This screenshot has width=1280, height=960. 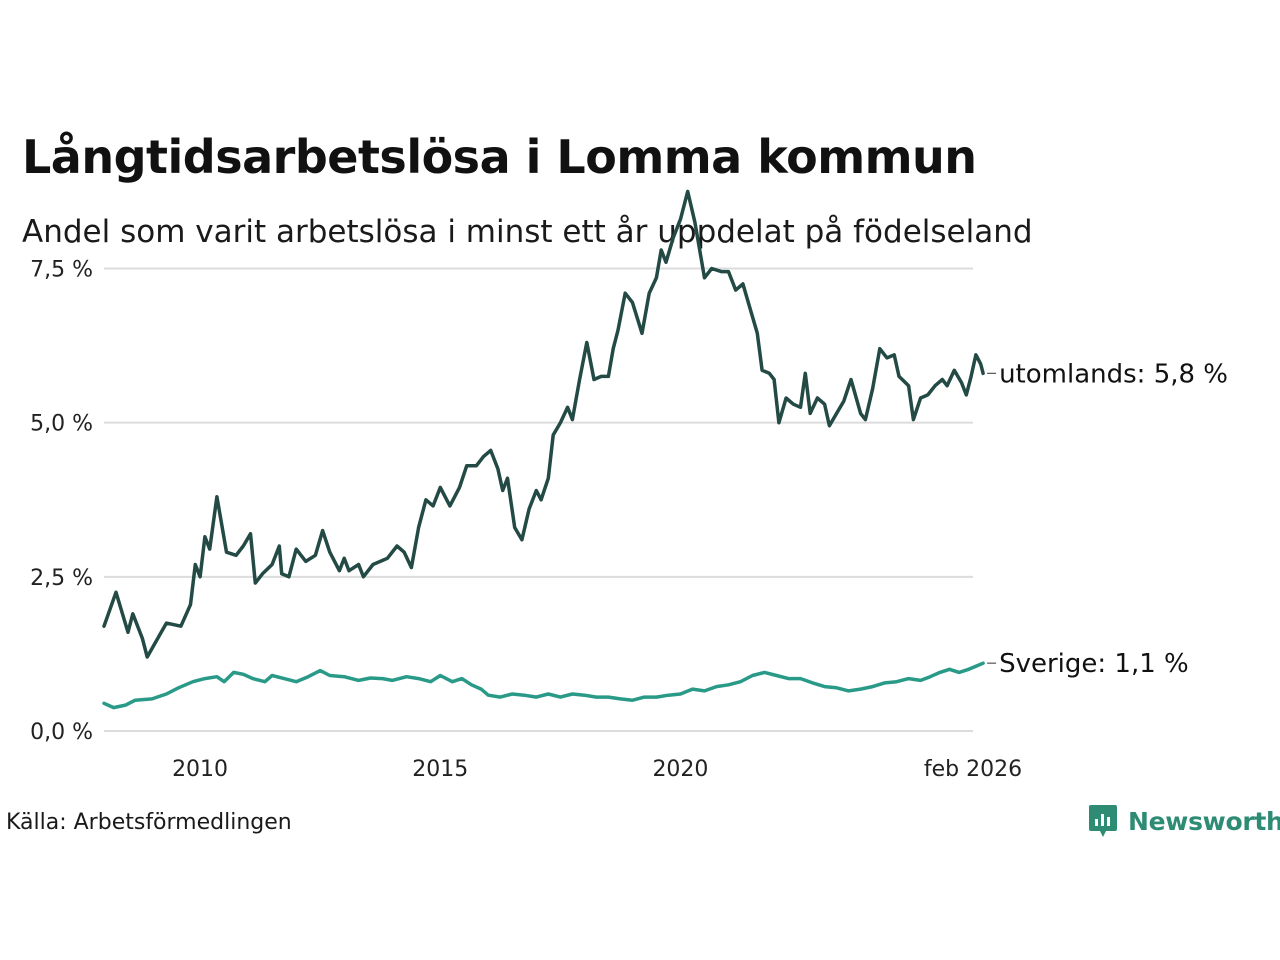 I want to click on end-label-utomlands: utomlands: 5,8 %, so click(x=1113, y=374).